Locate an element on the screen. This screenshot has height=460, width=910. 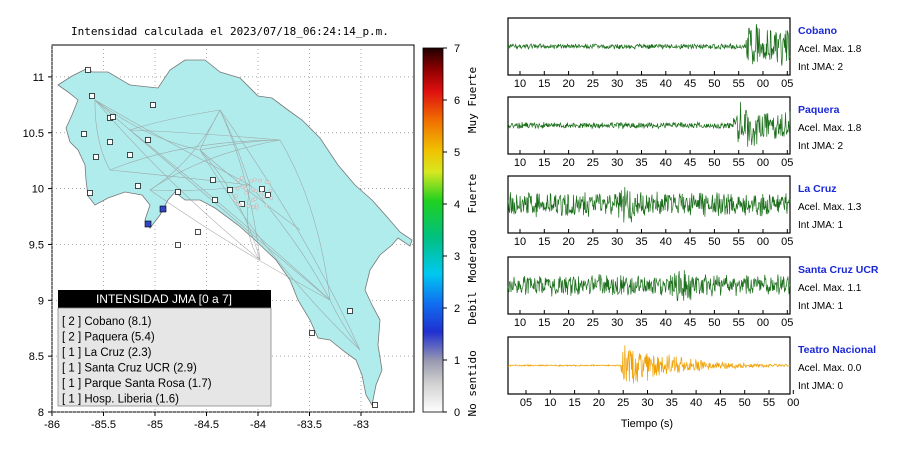
legend-item: [ 1 ] Hosp. Liberia (1.6) is located at coordinates (120, 400).